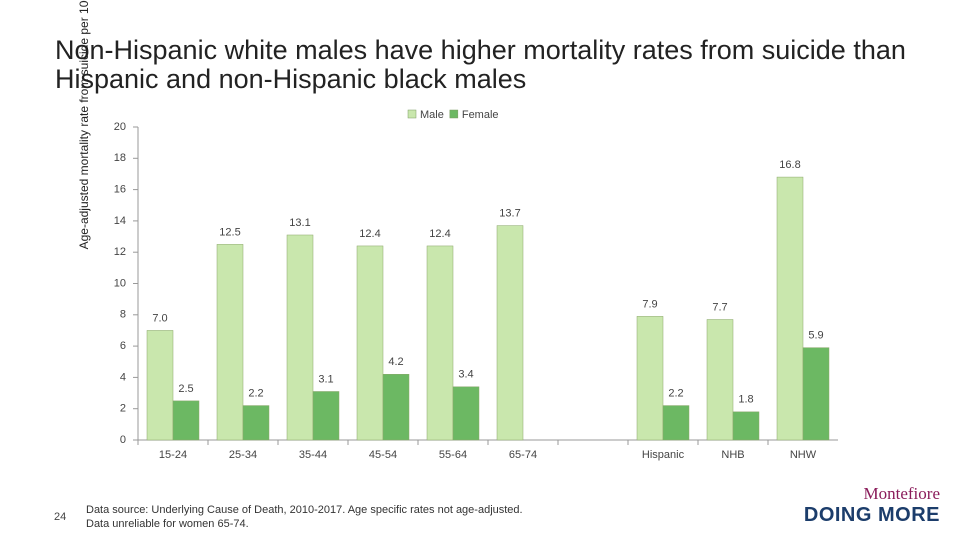 Image resolution: width=960 pixels, height=540 pixels. I want to click on y-tick-label: 4, so click(123, 377).